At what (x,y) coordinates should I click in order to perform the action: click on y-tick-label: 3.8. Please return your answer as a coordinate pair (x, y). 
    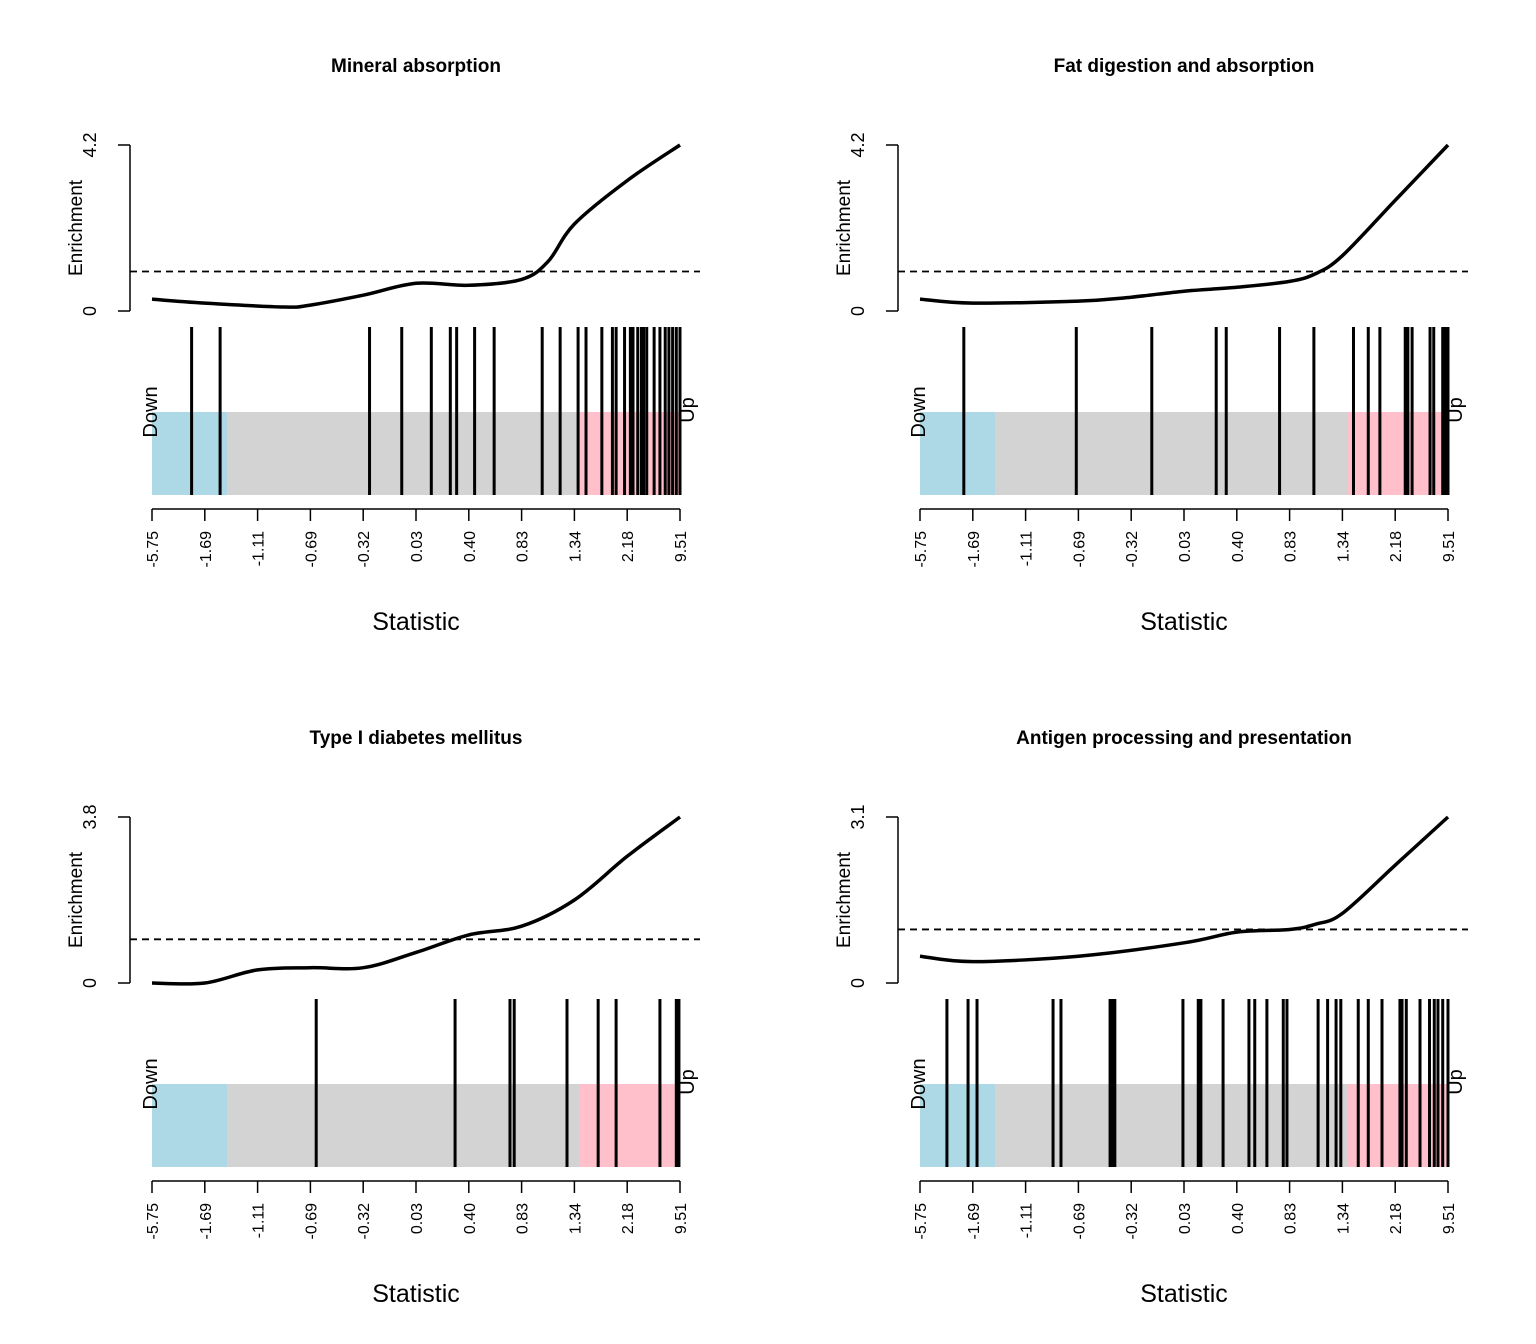
    Looking at the image, I should click on (90, 816).